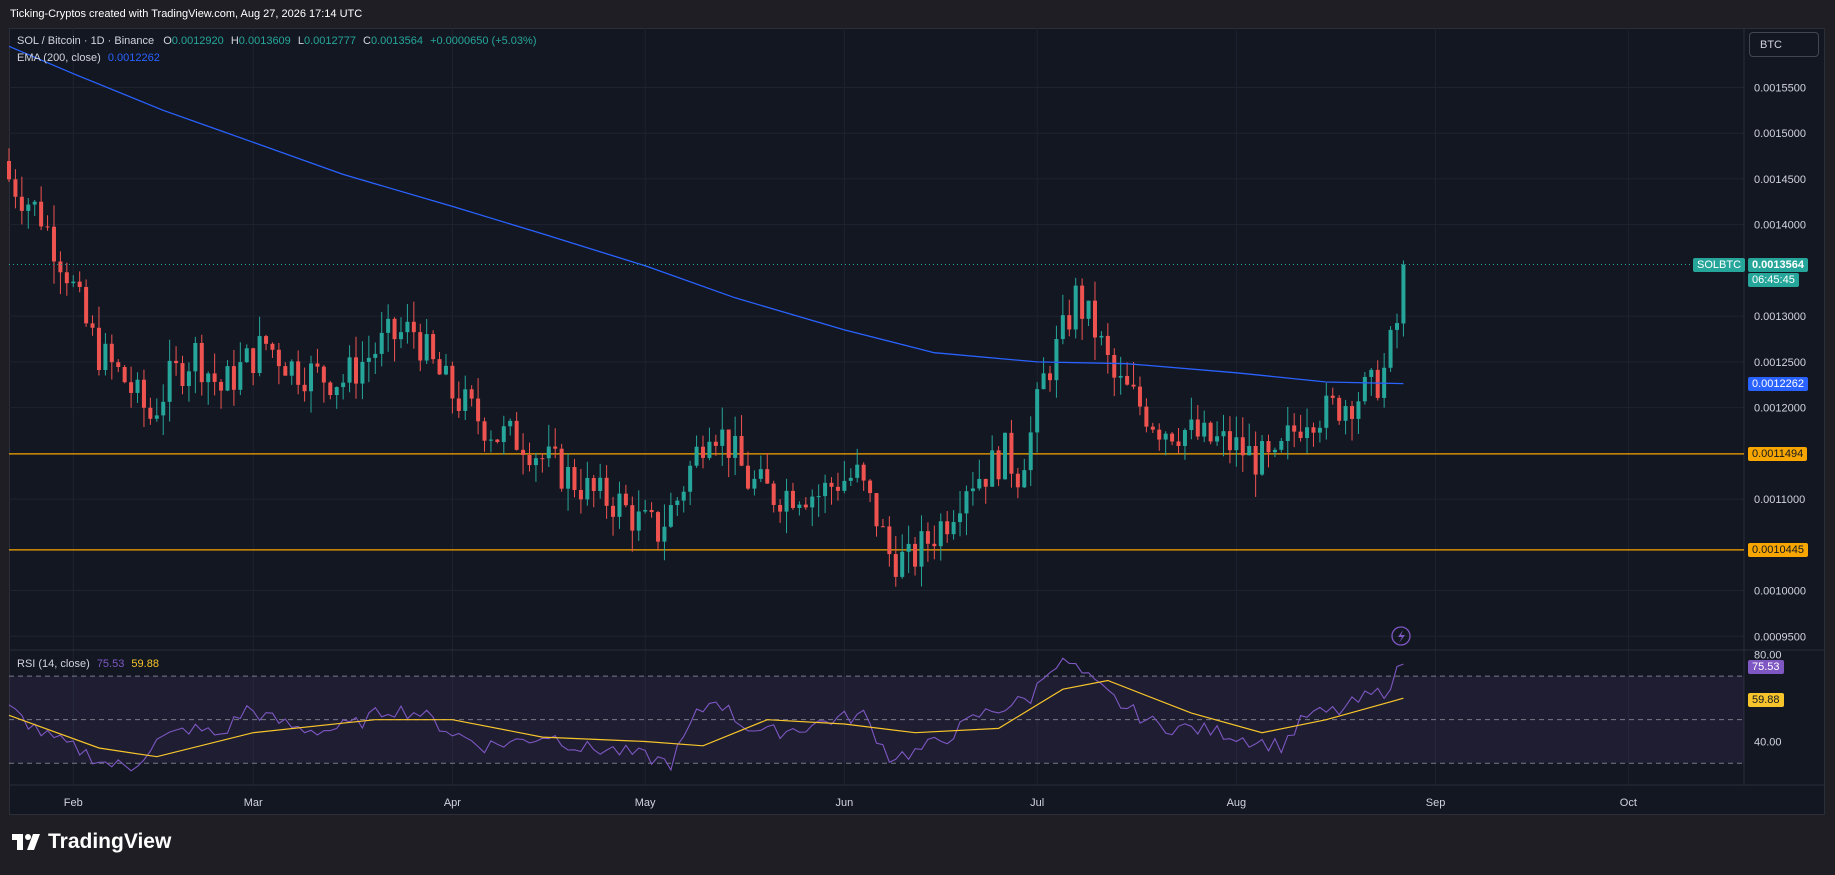  What do you see at coordinates (1784, 44) in the screenshot?
I see `currency-button: BTC` at bounding box center [1784, 44].